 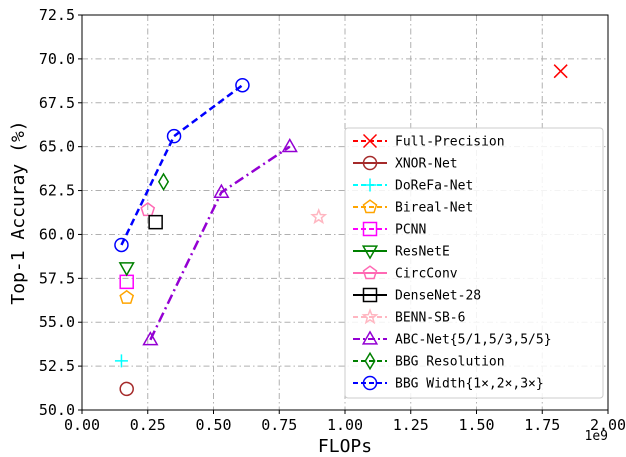 I want to click on y-tick-label: 52.5, so click(x=57, y=366).